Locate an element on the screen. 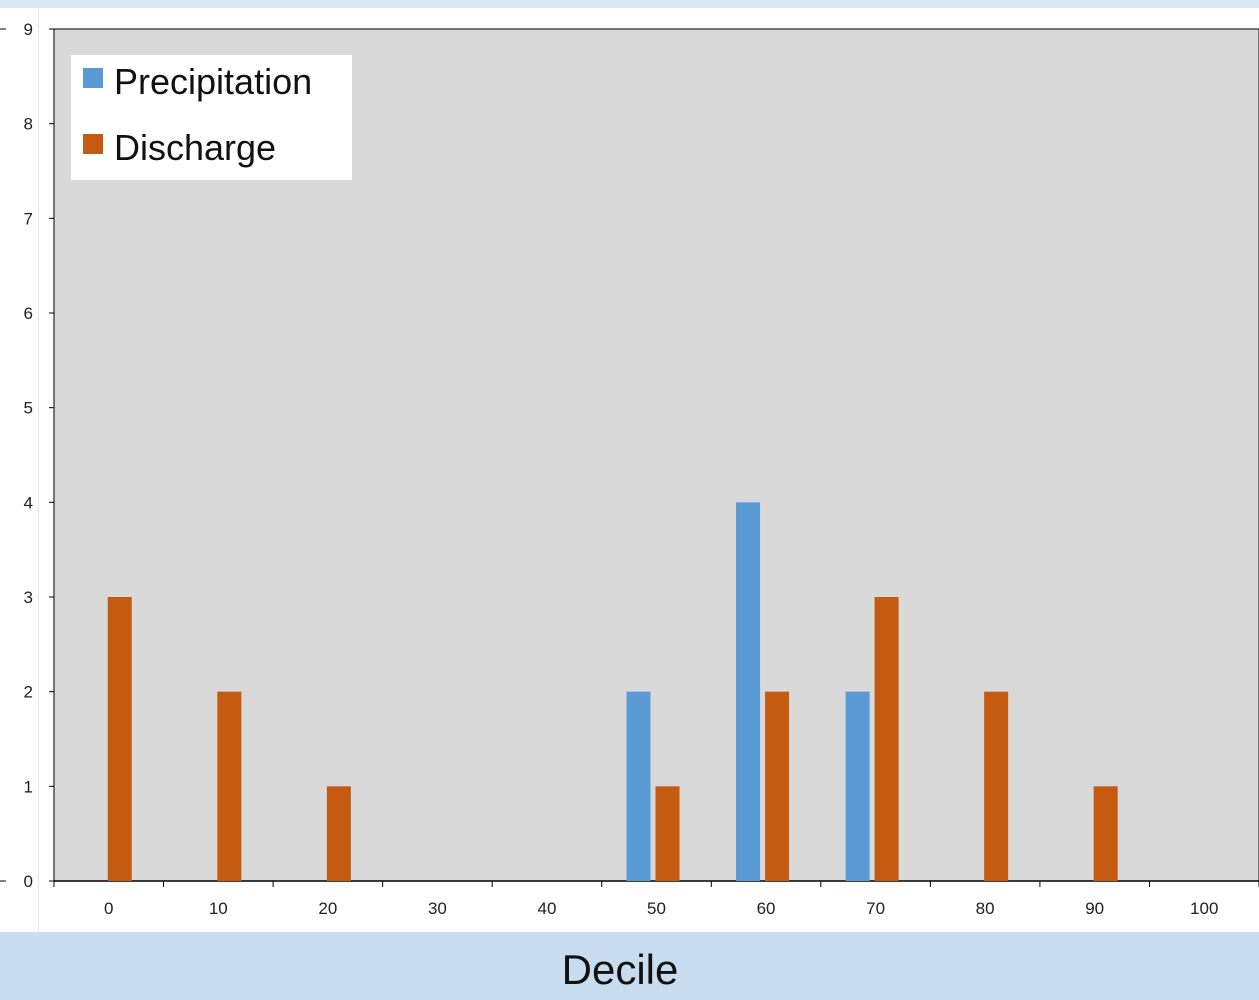 The image size is (1259, 1000). x-tick-label: 60 is located at coordinates (766, 908).